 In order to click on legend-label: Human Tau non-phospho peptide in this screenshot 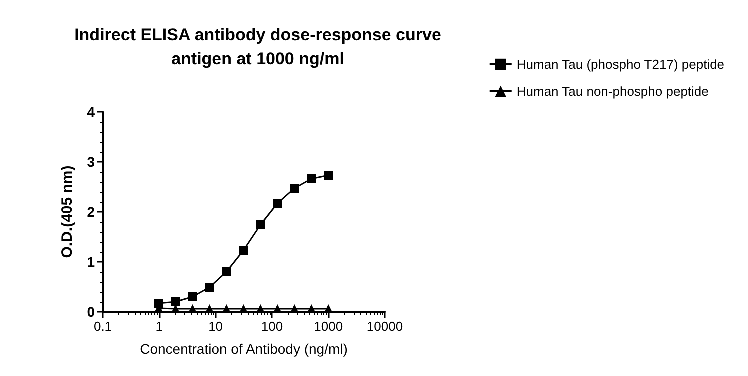, I will do `click(612, 91)`.